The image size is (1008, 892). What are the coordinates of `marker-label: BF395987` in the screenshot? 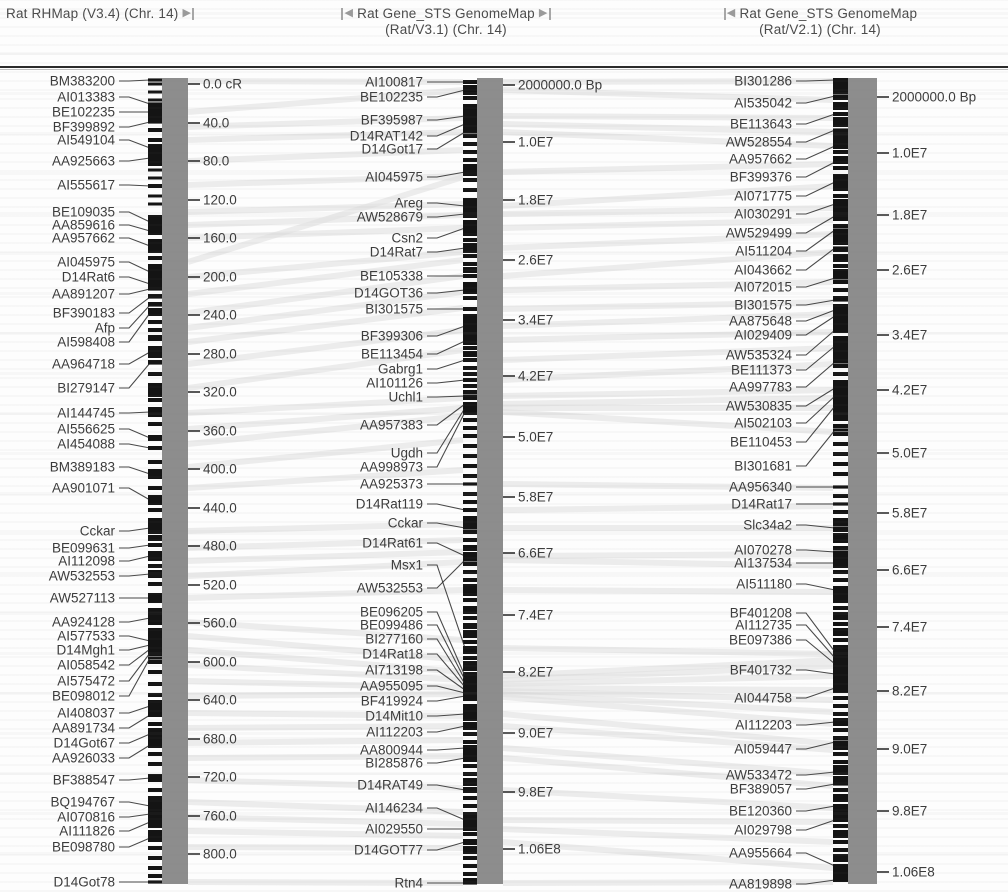 It's located at (392, 120).